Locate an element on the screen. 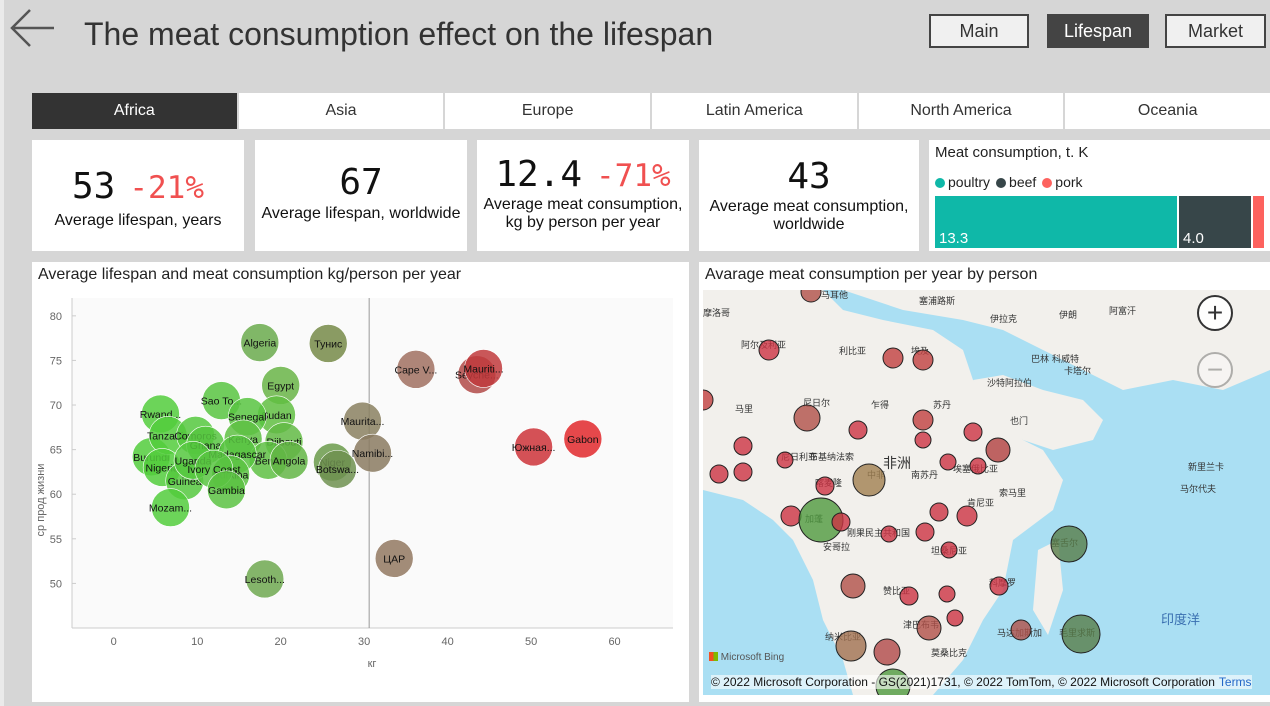 The image size is (1270, 706). terms-link: Terms is located at coordinates (1235, 682).